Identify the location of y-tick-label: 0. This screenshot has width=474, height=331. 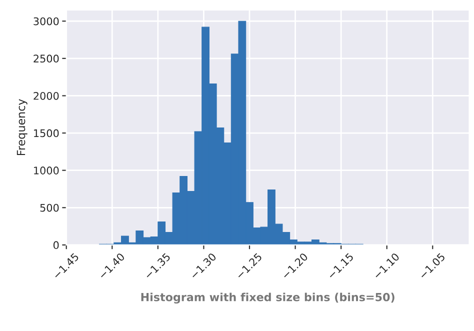
(56, 245).